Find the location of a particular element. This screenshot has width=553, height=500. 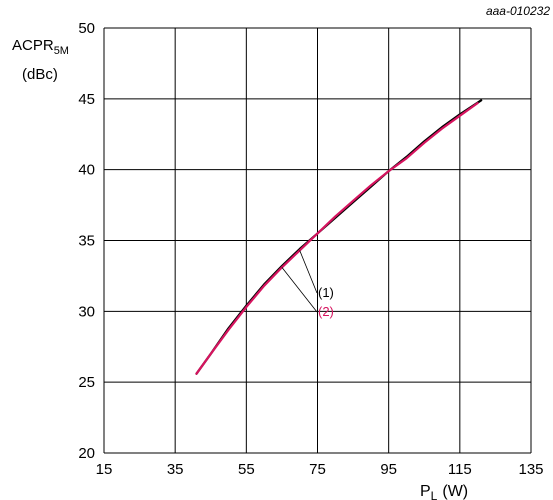

y-axis-label-text: ACPR is located at coordinates (33, 45).